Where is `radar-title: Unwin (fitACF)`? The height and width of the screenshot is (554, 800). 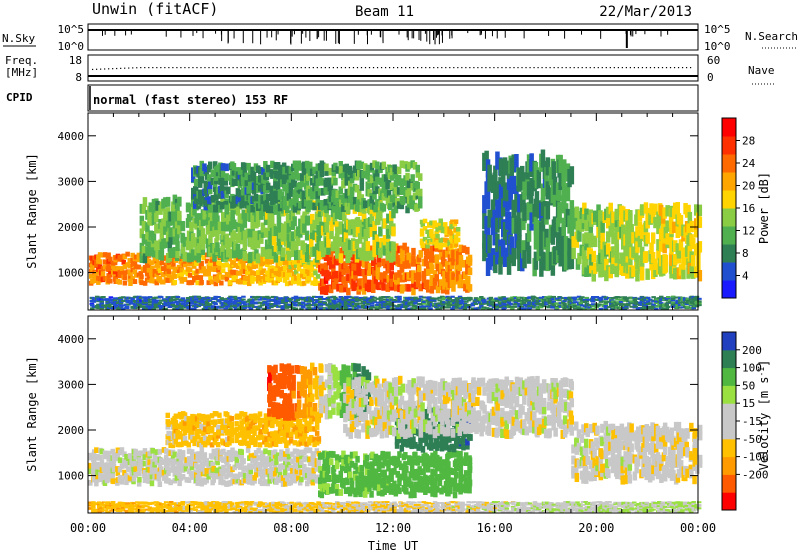 radar-title: Unwin (fitACF) is located at coordinates (155, 9).